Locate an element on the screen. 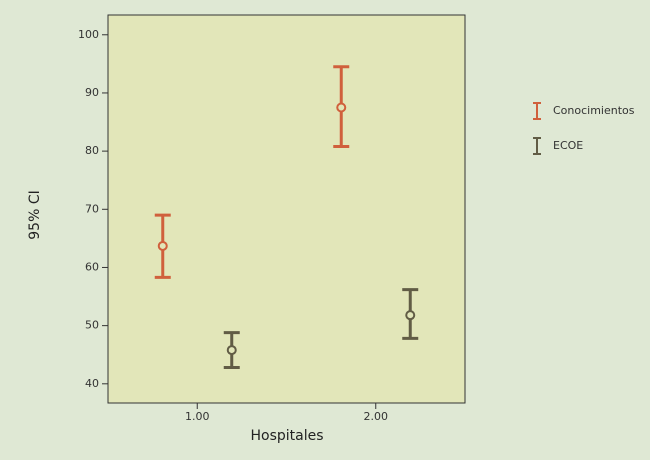 The image size is (650, 460). legend-label: ECOE is located at coordinates (568, 145).